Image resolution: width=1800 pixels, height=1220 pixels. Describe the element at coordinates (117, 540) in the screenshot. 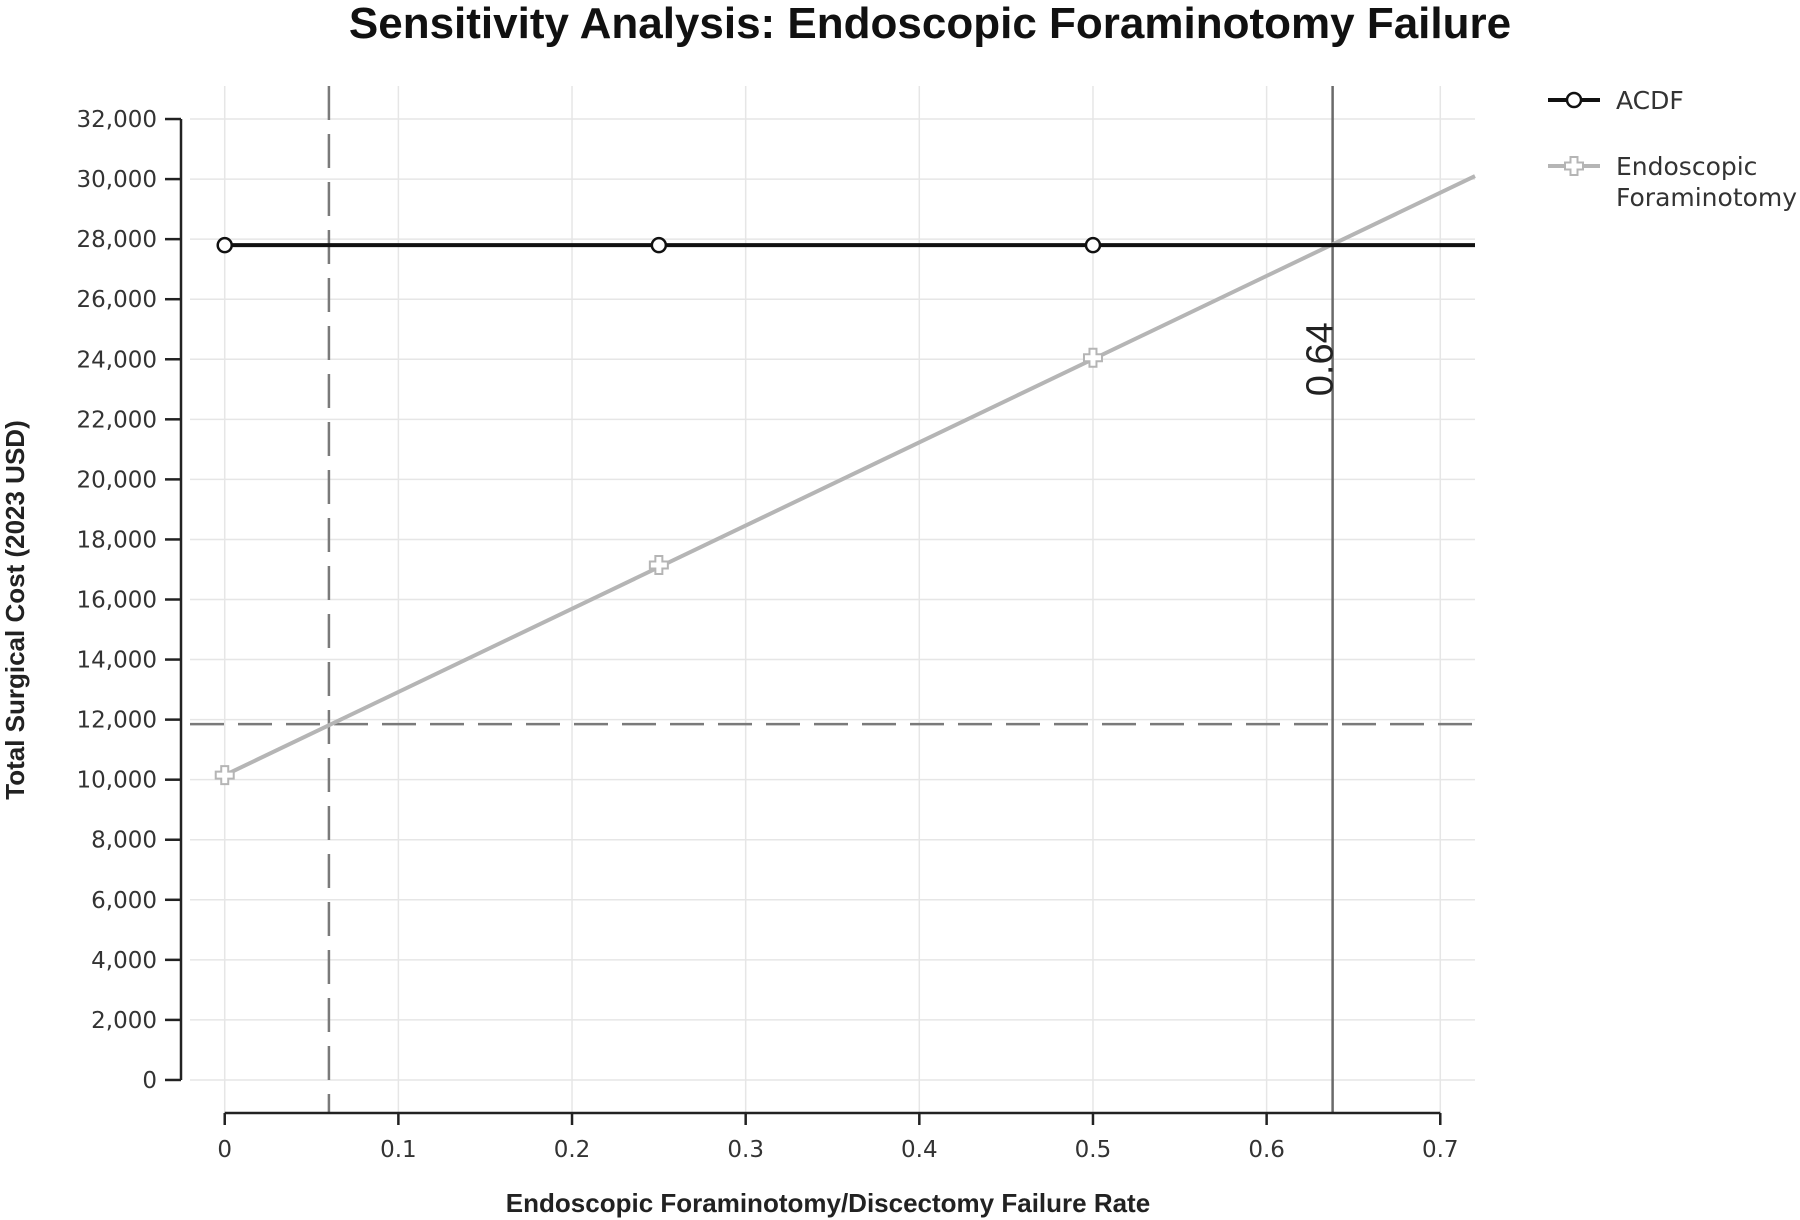

I see `y-tick-label-9: 18,000` at that location.